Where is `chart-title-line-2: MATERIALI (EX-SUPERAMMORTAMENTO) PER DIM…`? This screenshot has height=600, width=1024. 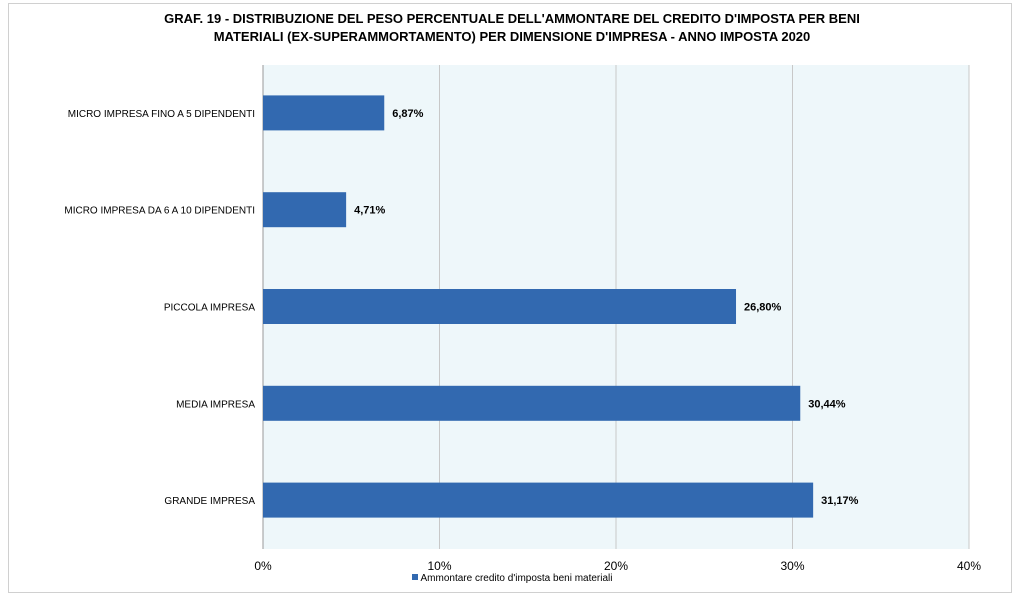 chart-title-line-2: MATERIALI (EX-SUPERAMMORTAMENTO) PER DIM… is located at coordinates (512, 36).